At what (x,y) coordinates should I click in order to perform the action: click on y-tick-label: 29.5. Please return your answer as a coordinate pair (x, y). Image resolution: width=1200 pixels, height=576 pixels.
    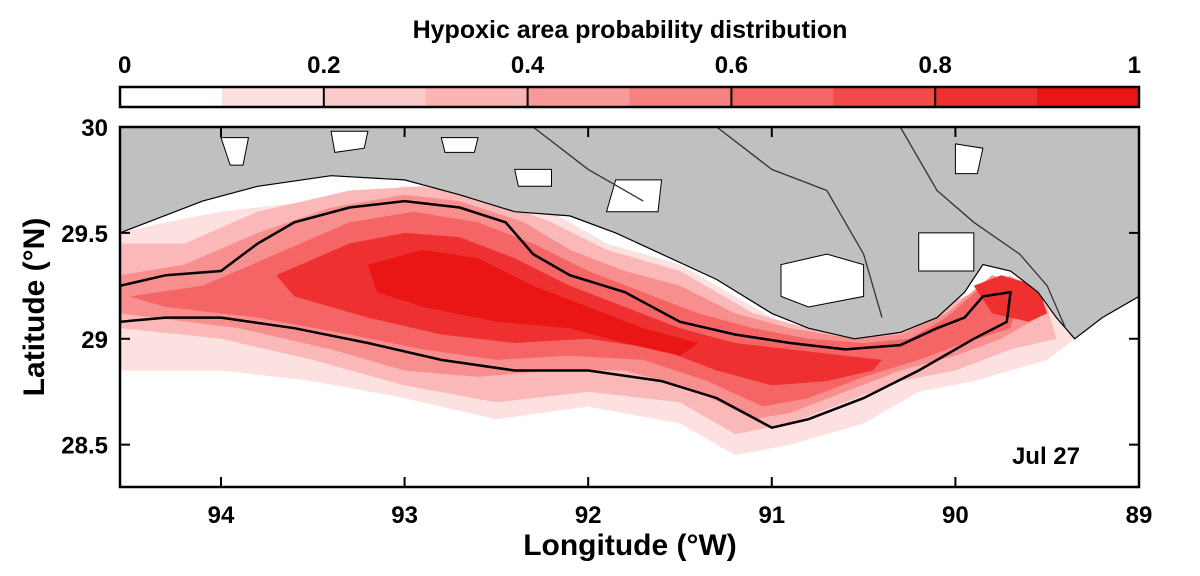
    Looking at the image, I should click on (84, 234).